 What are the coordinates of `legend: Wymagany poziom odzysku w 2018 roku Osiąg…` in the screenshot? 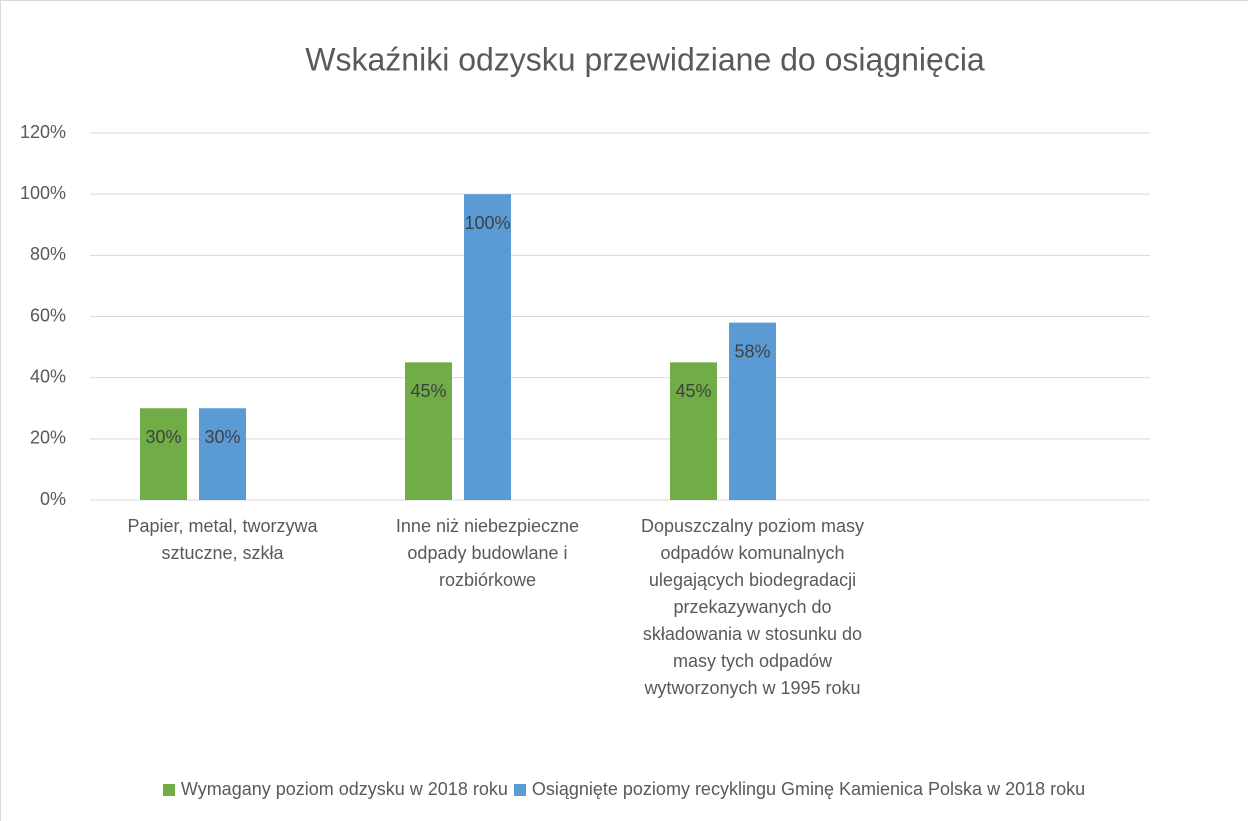 It's located at (624, 789).